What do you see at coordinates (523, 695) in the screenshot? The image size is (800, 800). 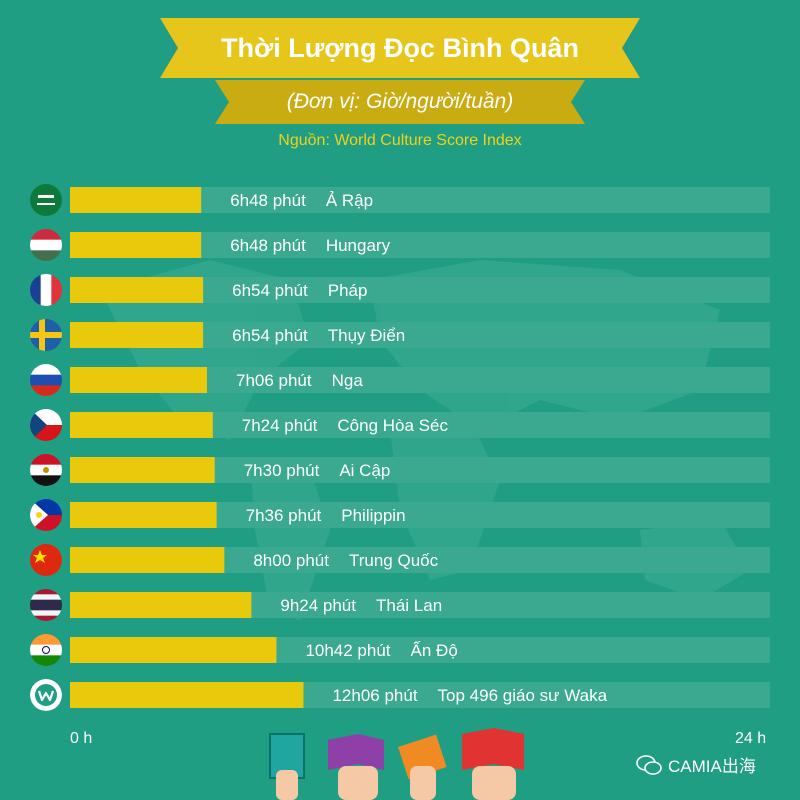 I see `category-label: Top 496 giáo sư Waka` at bounding box center [523, 695].